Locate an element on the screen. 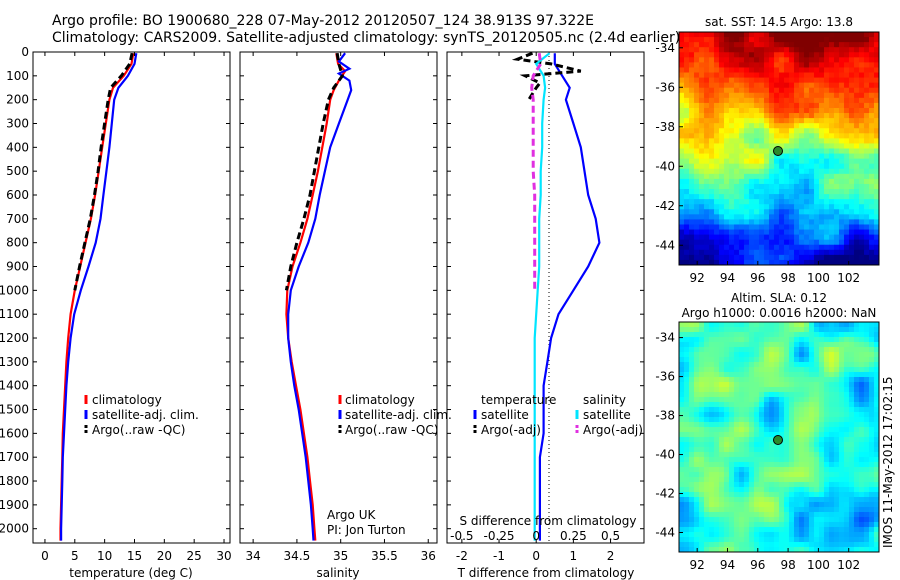  y-tick-label: 1600 is located at coordinates (14, 433).